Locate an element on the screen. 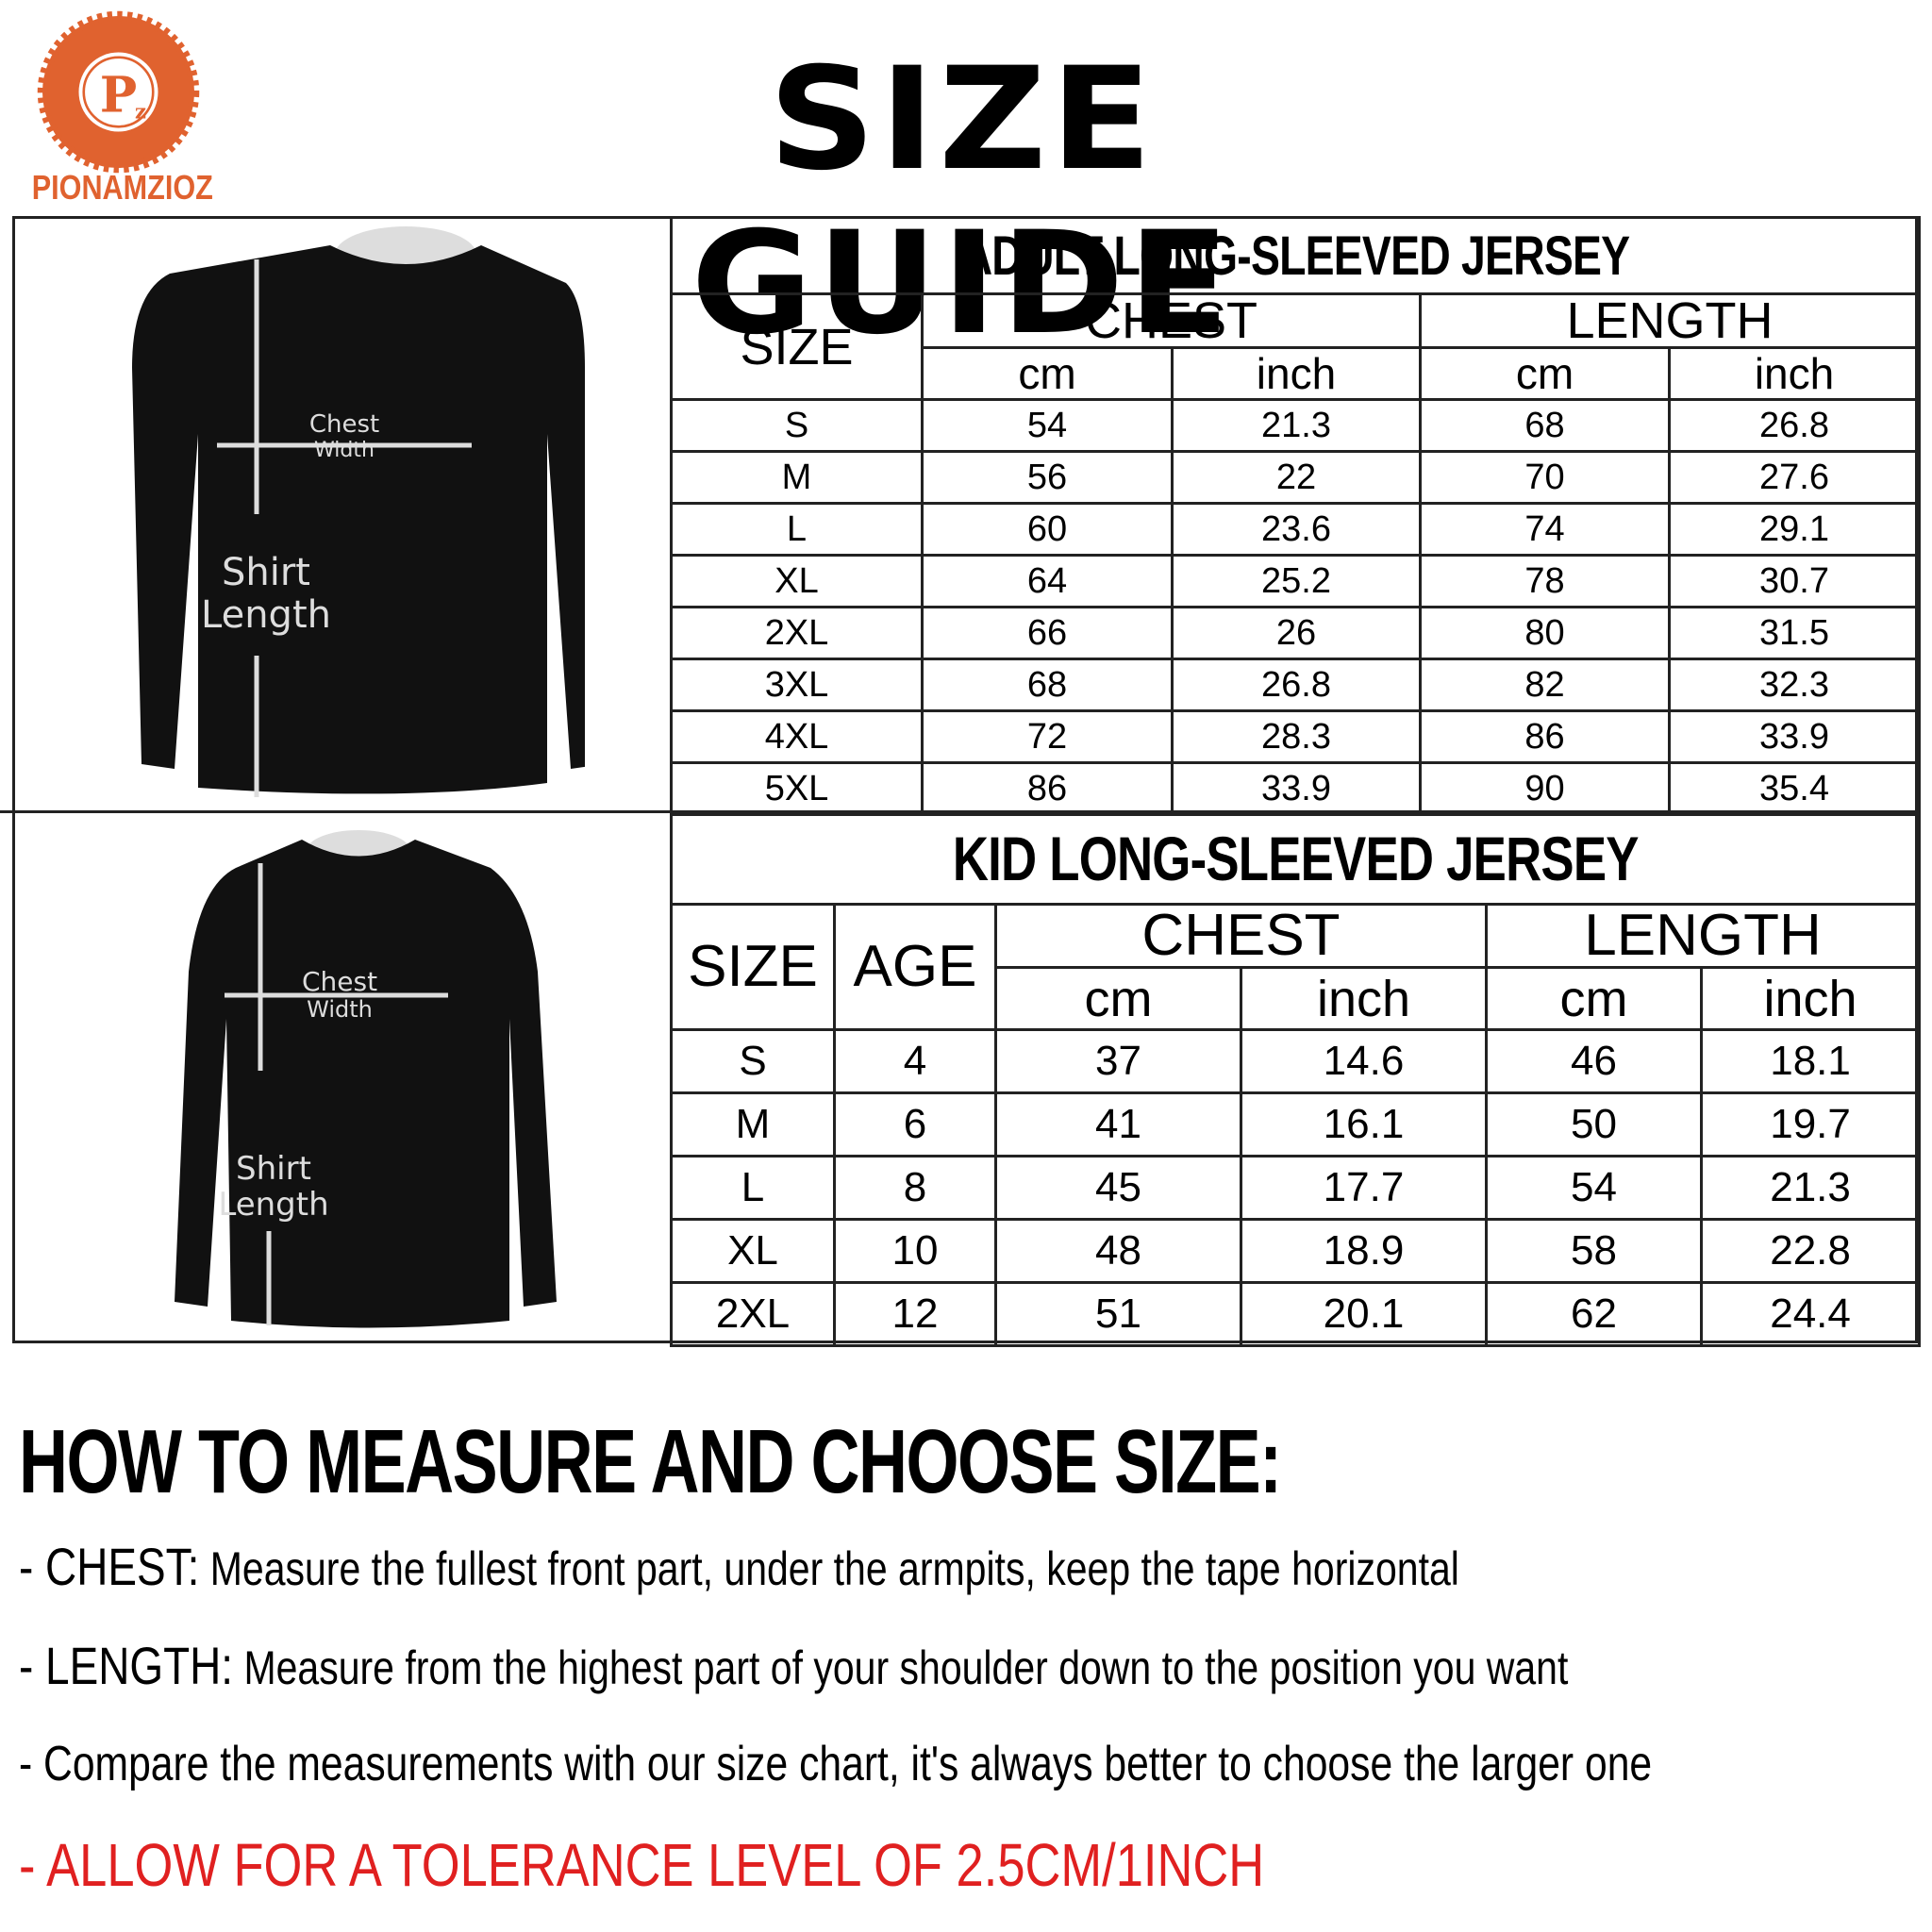  table-row: XL 10 48 18.9 58 22.8 is located at coordinates (1296, 1251).